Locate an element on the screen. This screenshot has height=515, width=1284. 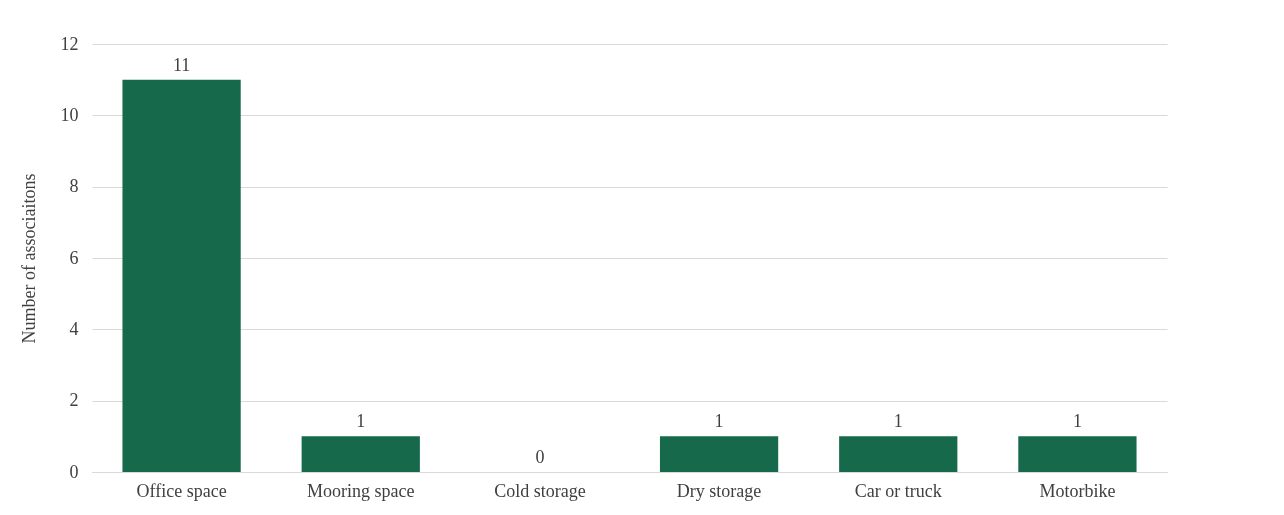
y-tick-label: 6 is located at coordinates (74, 257).